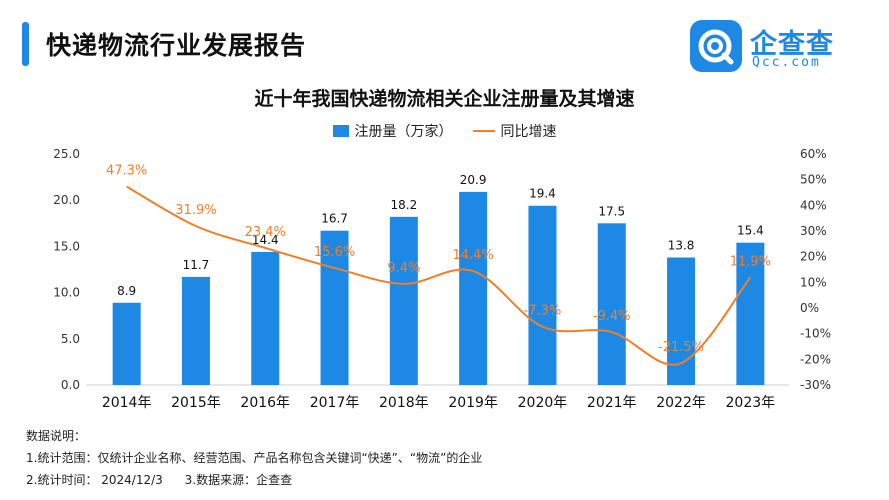  I want to click on x-tick-label: 2021年, so click(612, 403).